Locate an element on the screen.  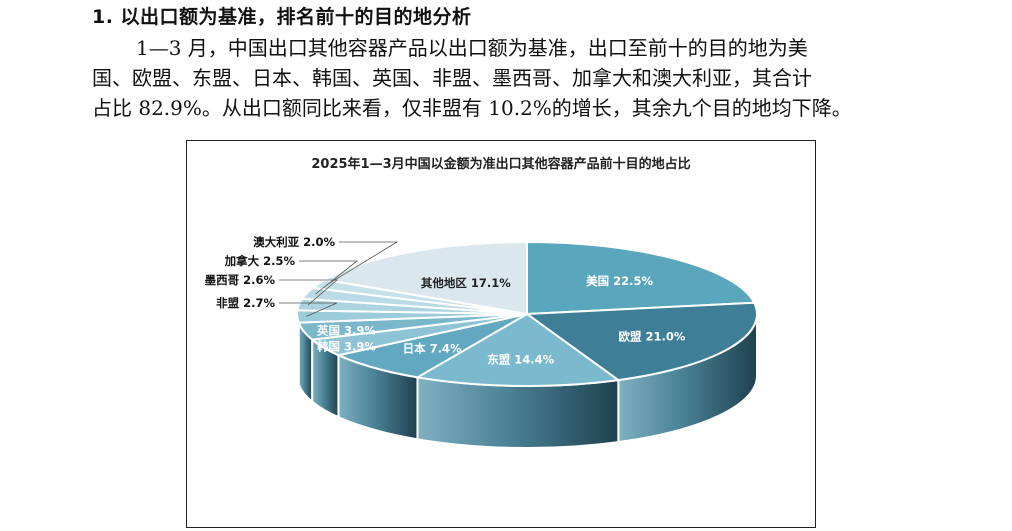
slice-label: 加拿大 2.5% is located at coordinates (260, 261).